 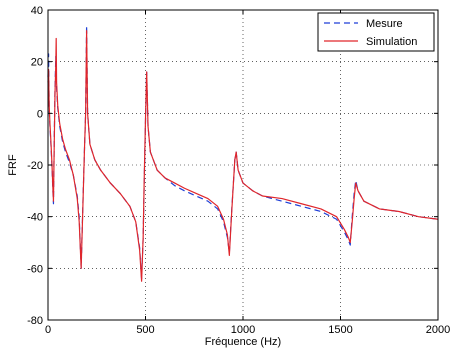 I want to click on x-tick-label: 0, so click(x=48, y=330).